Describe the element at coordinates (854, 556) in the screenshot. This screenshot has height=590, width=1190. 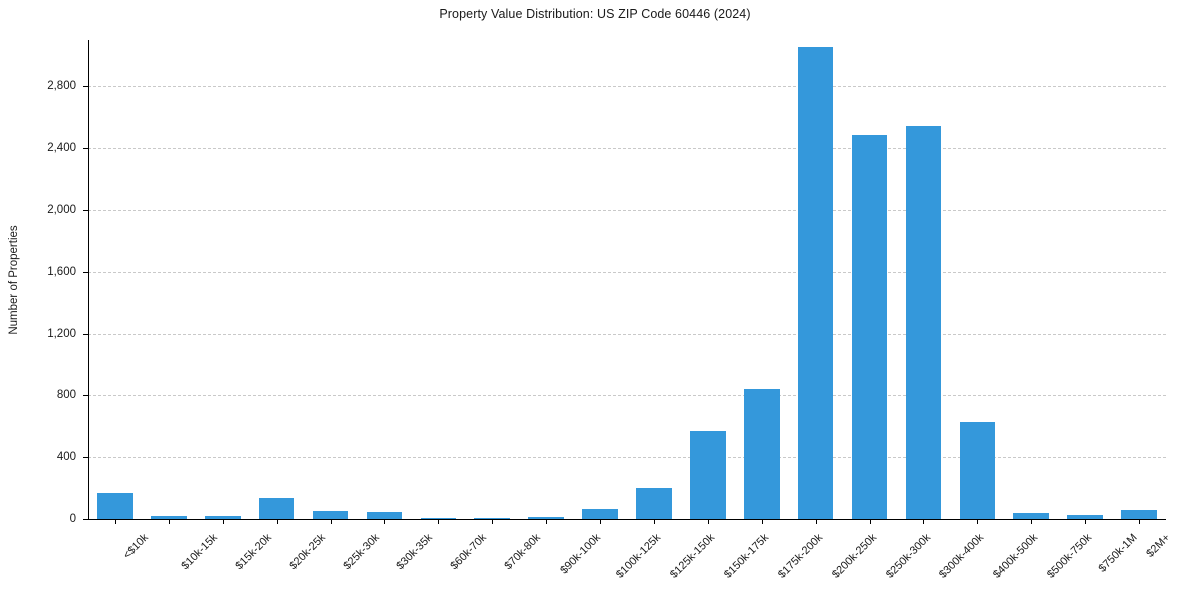
I see `x-axis-tick-label: $200k-250k` at that location.